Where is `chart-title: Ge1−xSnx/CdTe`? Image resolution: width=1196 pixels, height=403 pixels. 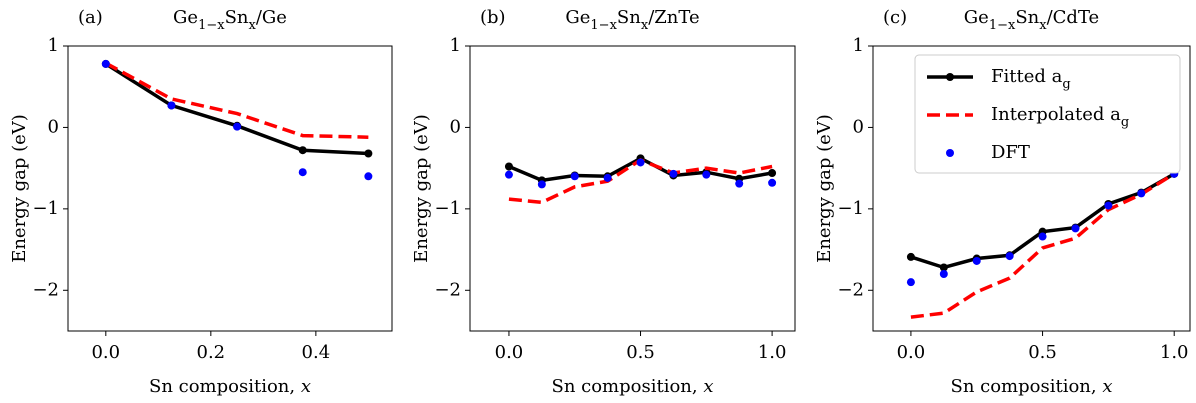 chart-title: Ge1−xSnx/CdTe is located at coordinates (1031, 20).